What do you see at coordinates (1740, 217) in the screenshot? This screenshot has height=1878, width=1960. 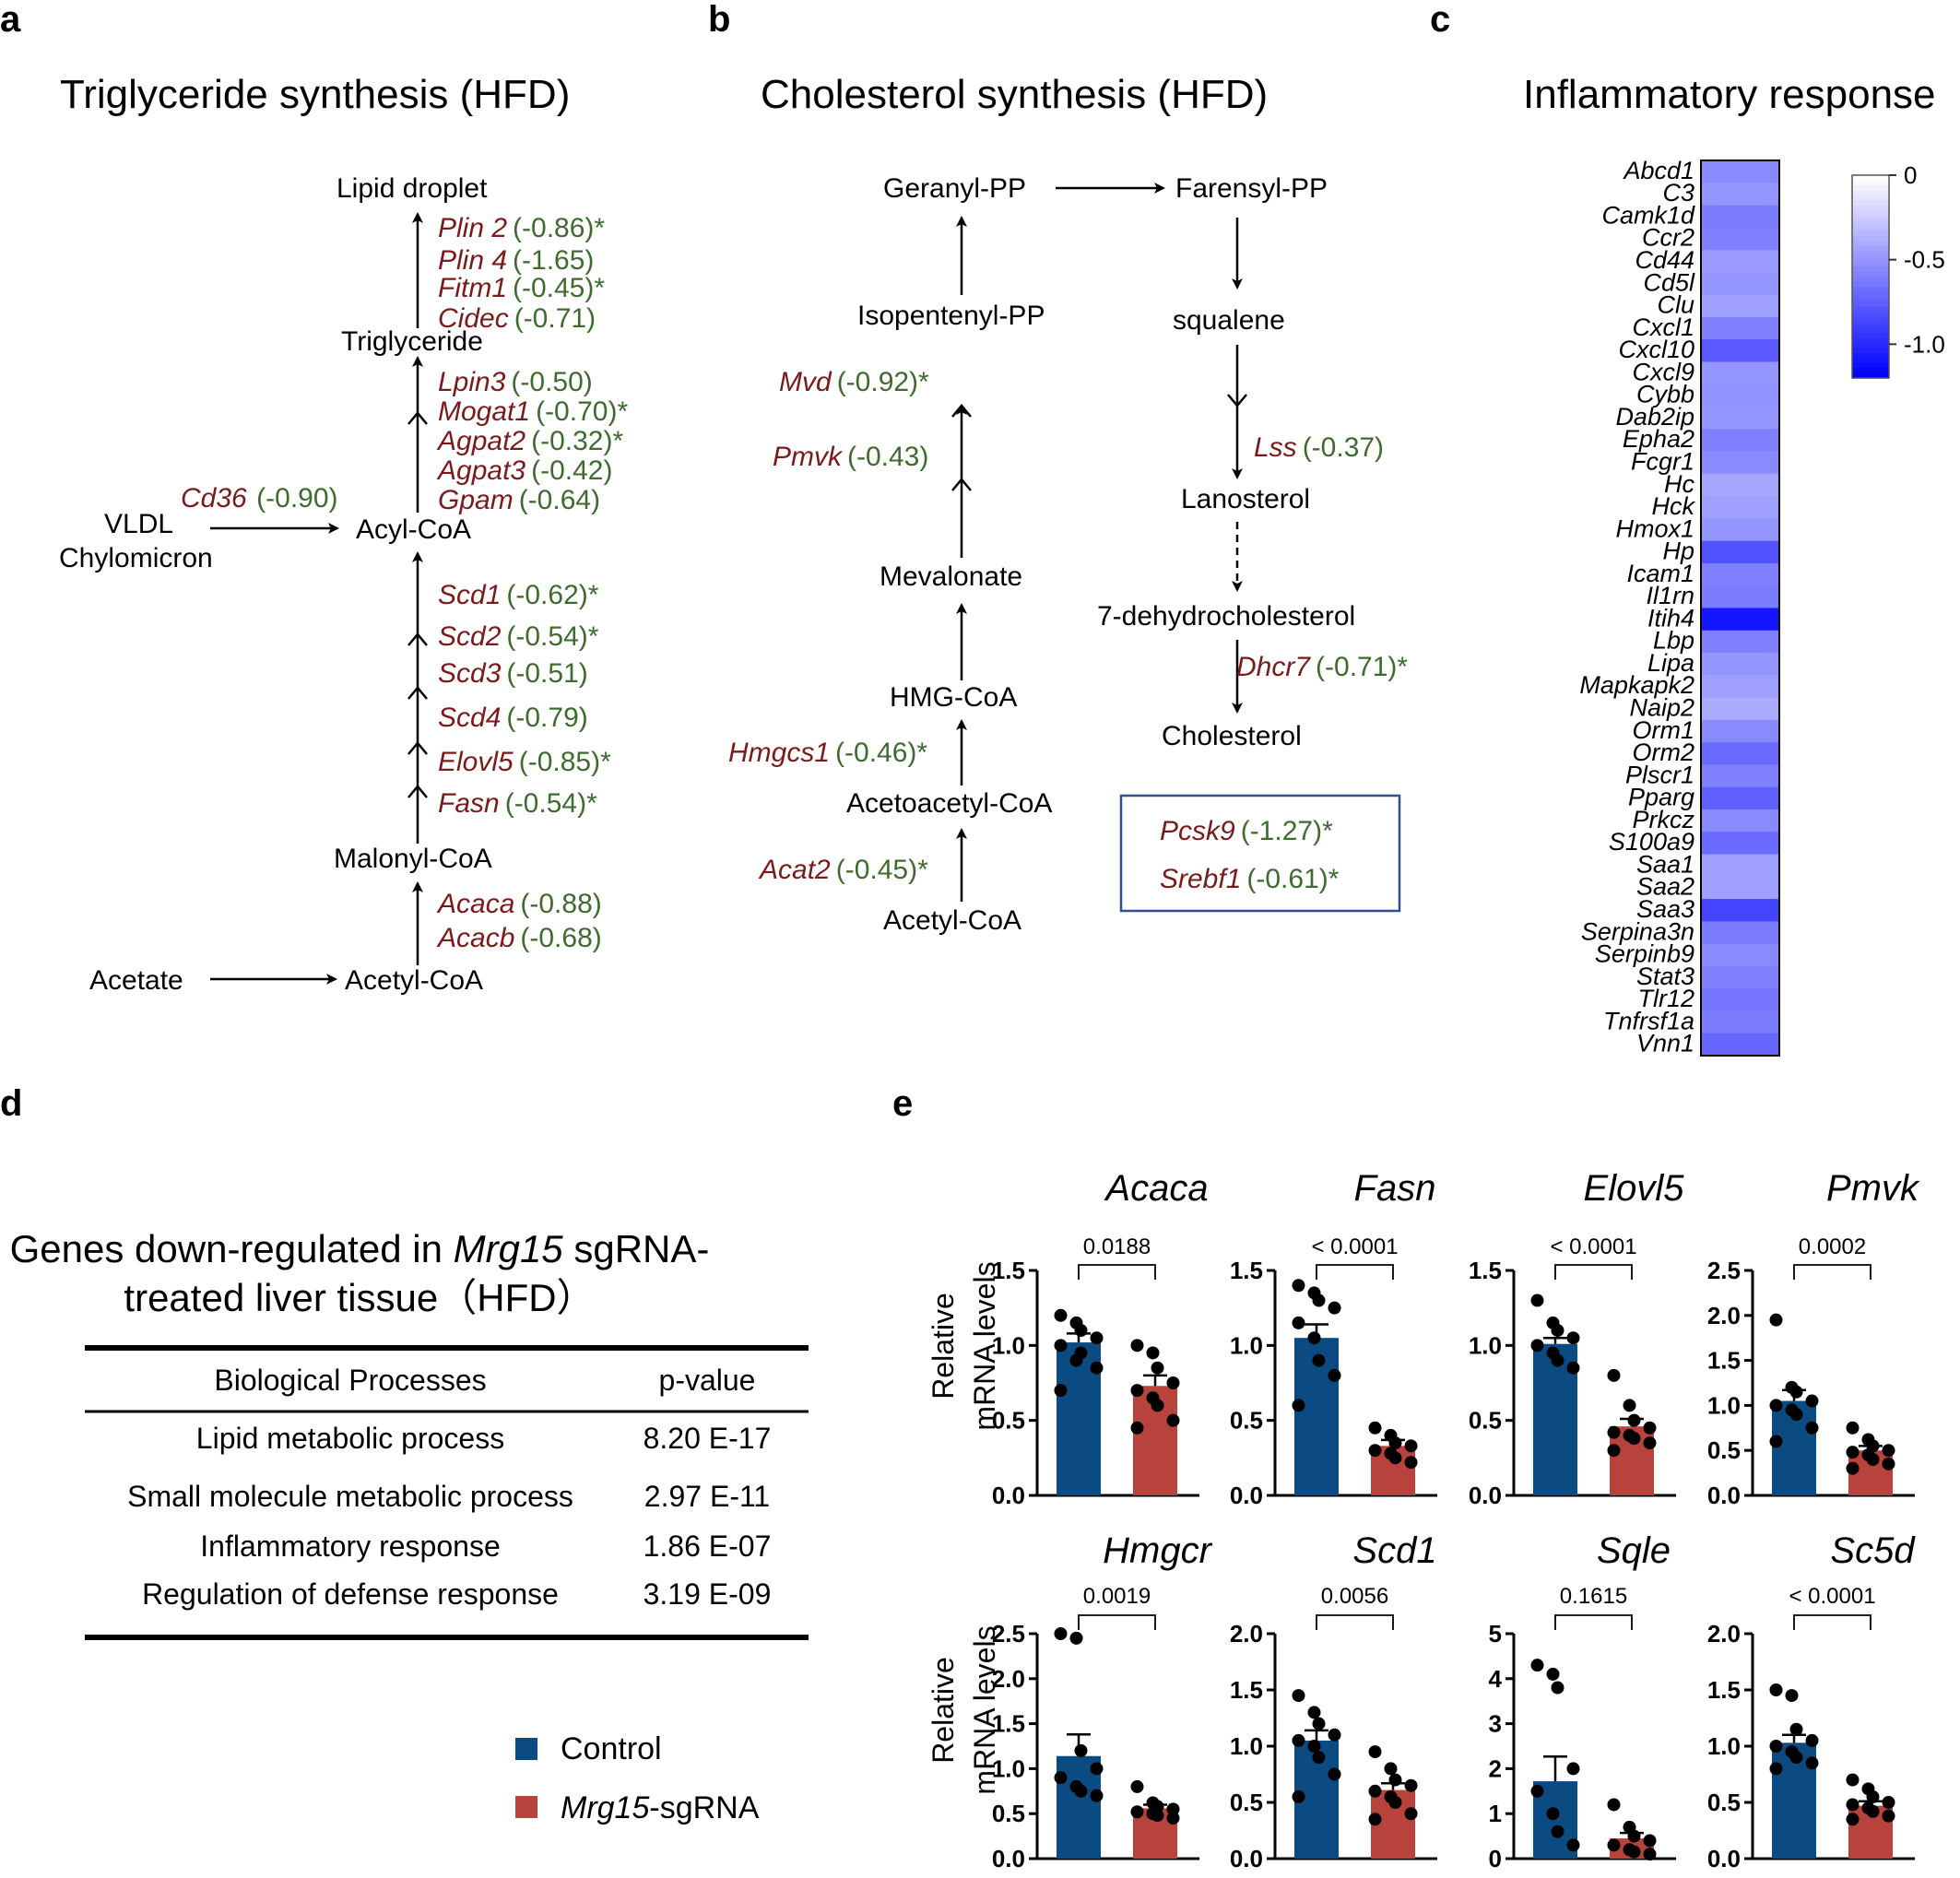 I see `heatmap-cell-camk1d` at bounding box center [1740, 217].